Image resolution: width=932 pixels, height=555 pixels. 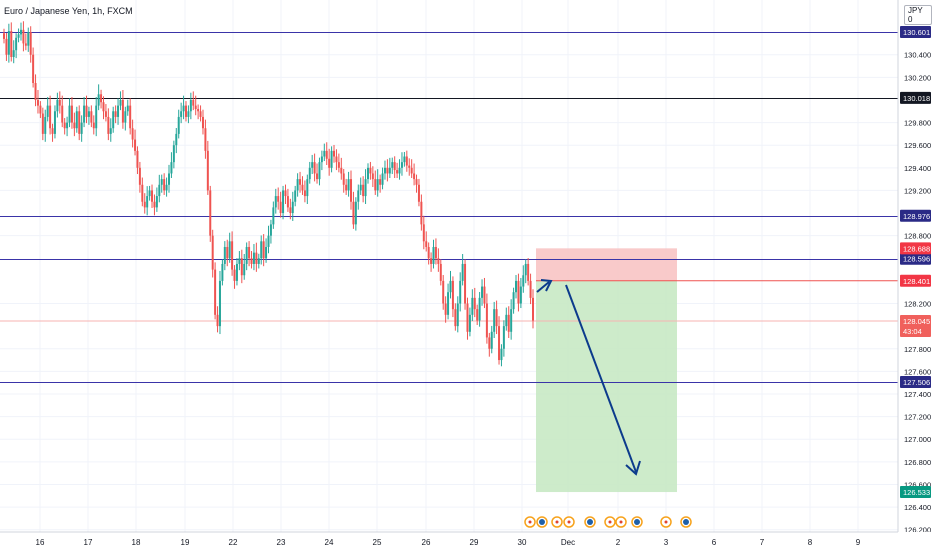 I want to click on y-tick-label: 126.400, so click(x=917, y=507).